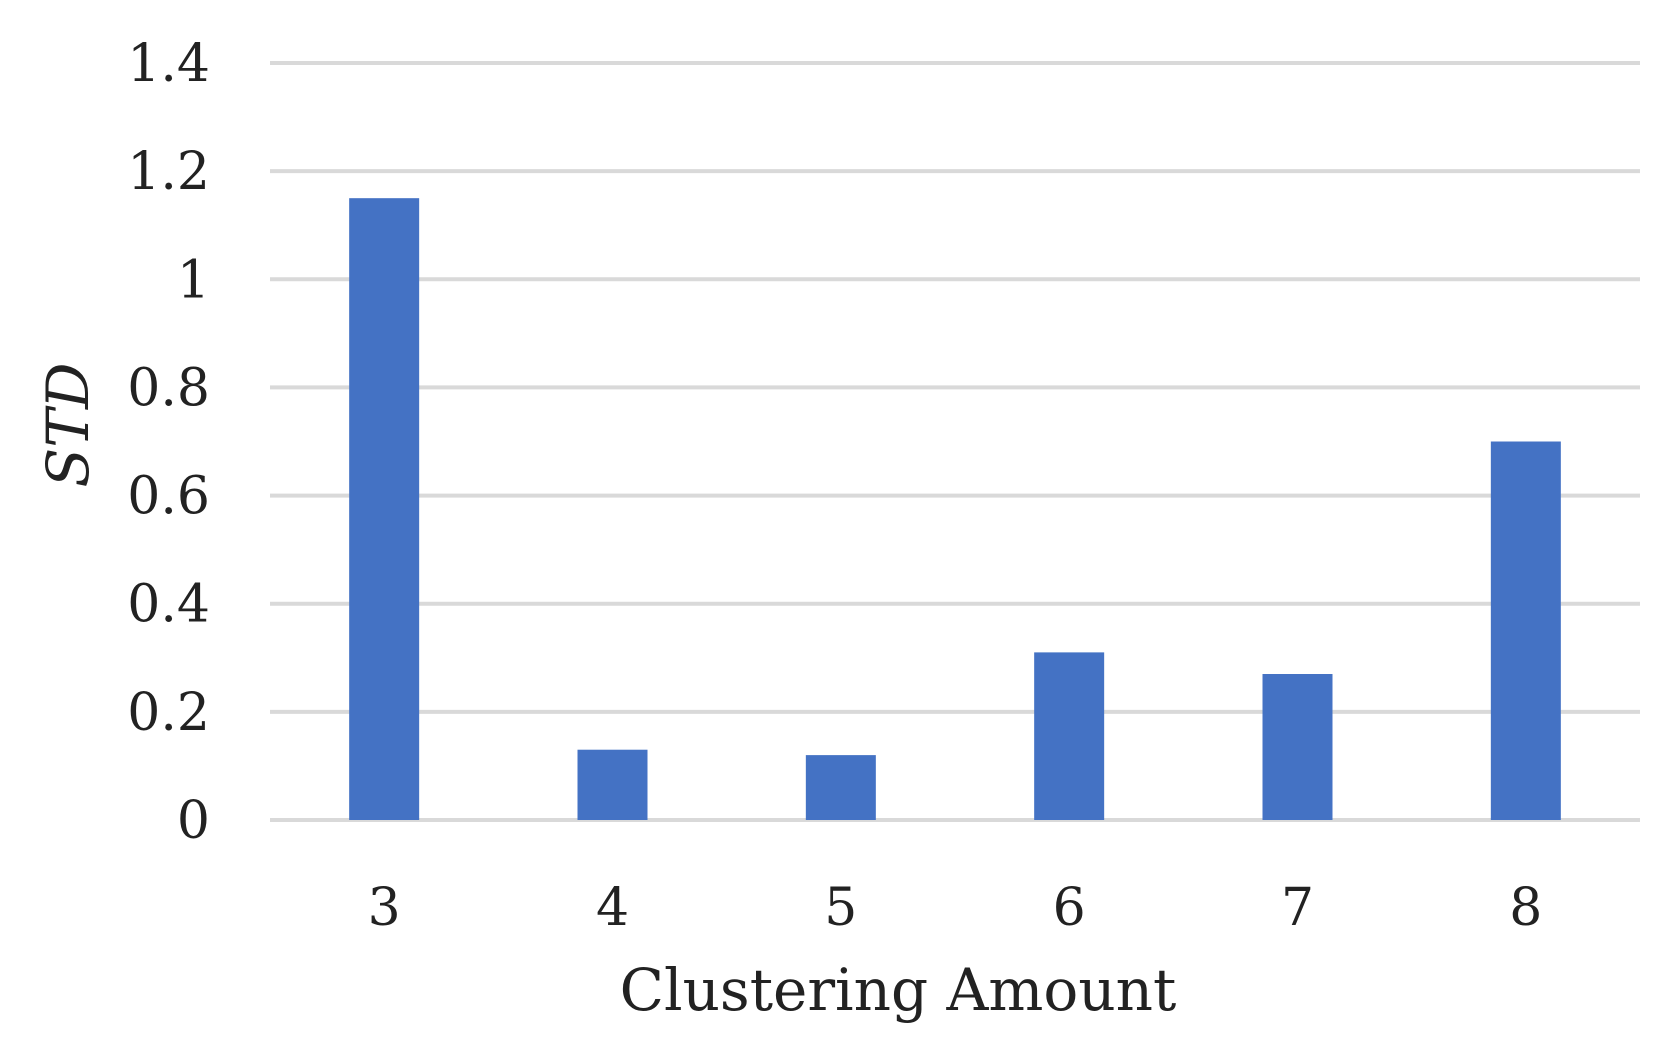  I want to click on x-axis-title: Clustering Amount, so click(898, 990).